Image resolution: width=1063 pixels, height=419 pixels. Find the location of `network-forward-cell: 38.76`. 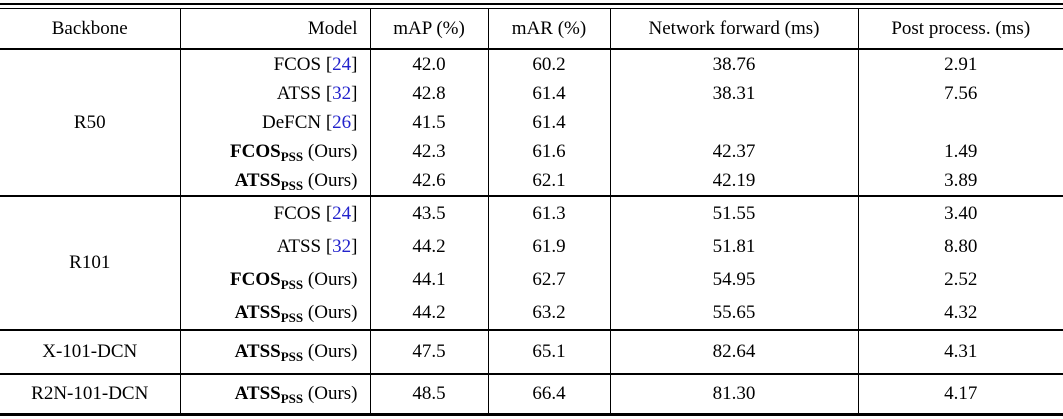

network-forward-cell: 38.76 is located at coordinates (733, 64).